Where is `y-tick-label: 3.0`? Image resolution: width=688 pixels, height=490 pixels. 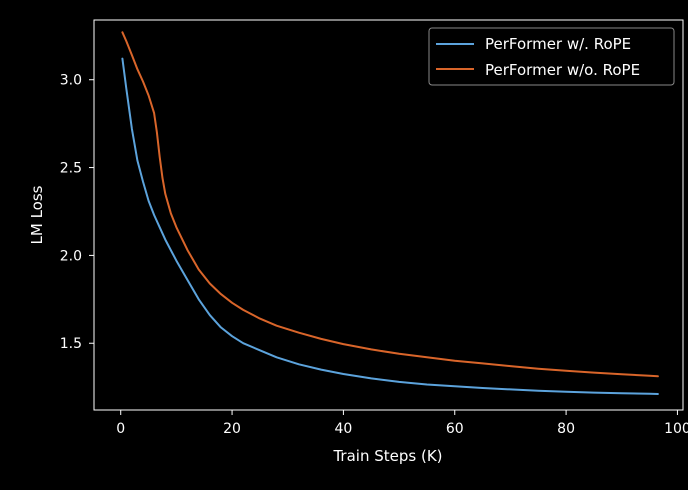
y-tick-label: 3.0 is located at coordinates (71, 81).